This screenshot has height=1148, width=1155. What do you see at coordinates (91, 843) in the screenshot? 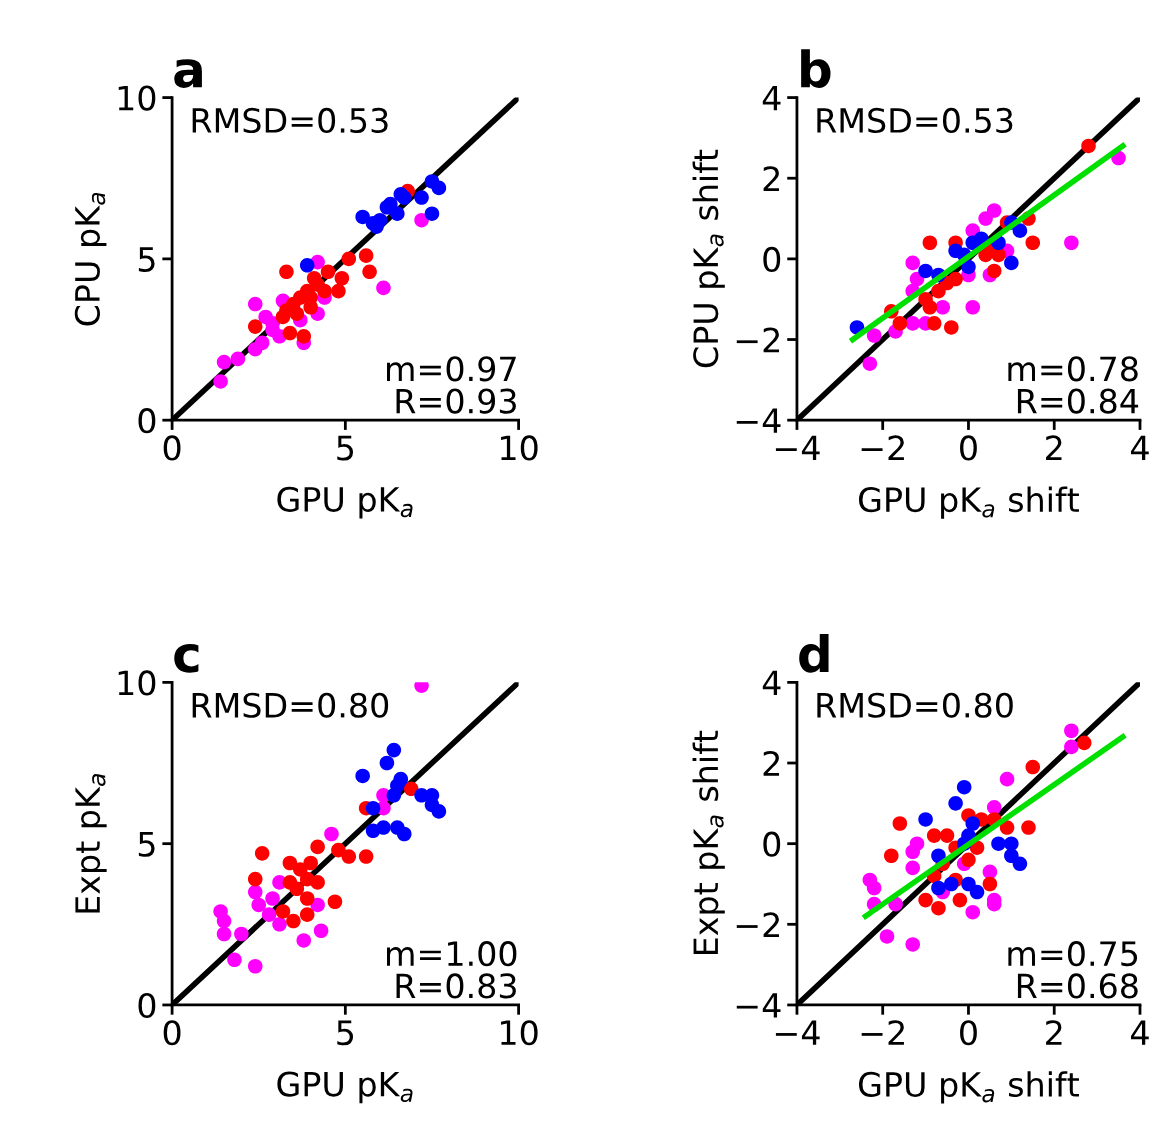
I see `y-axis-title: Expt pK$_{a}$` at bounding box center [91, 843].